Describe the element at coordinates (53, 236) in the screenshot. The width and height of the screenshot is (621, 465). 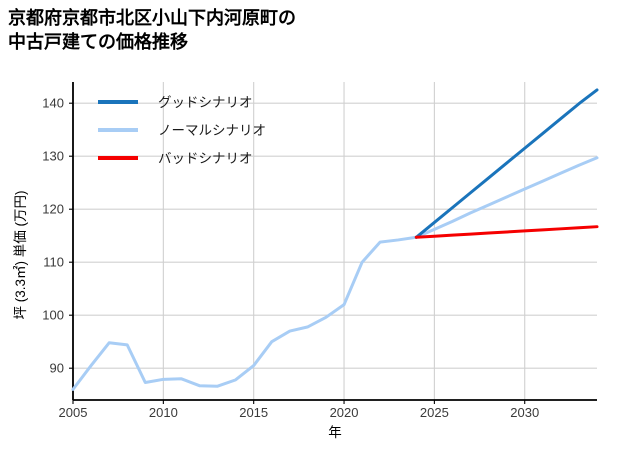
I see `y-axis-tick-labels: 90 100 110 120 130 140` at that location.